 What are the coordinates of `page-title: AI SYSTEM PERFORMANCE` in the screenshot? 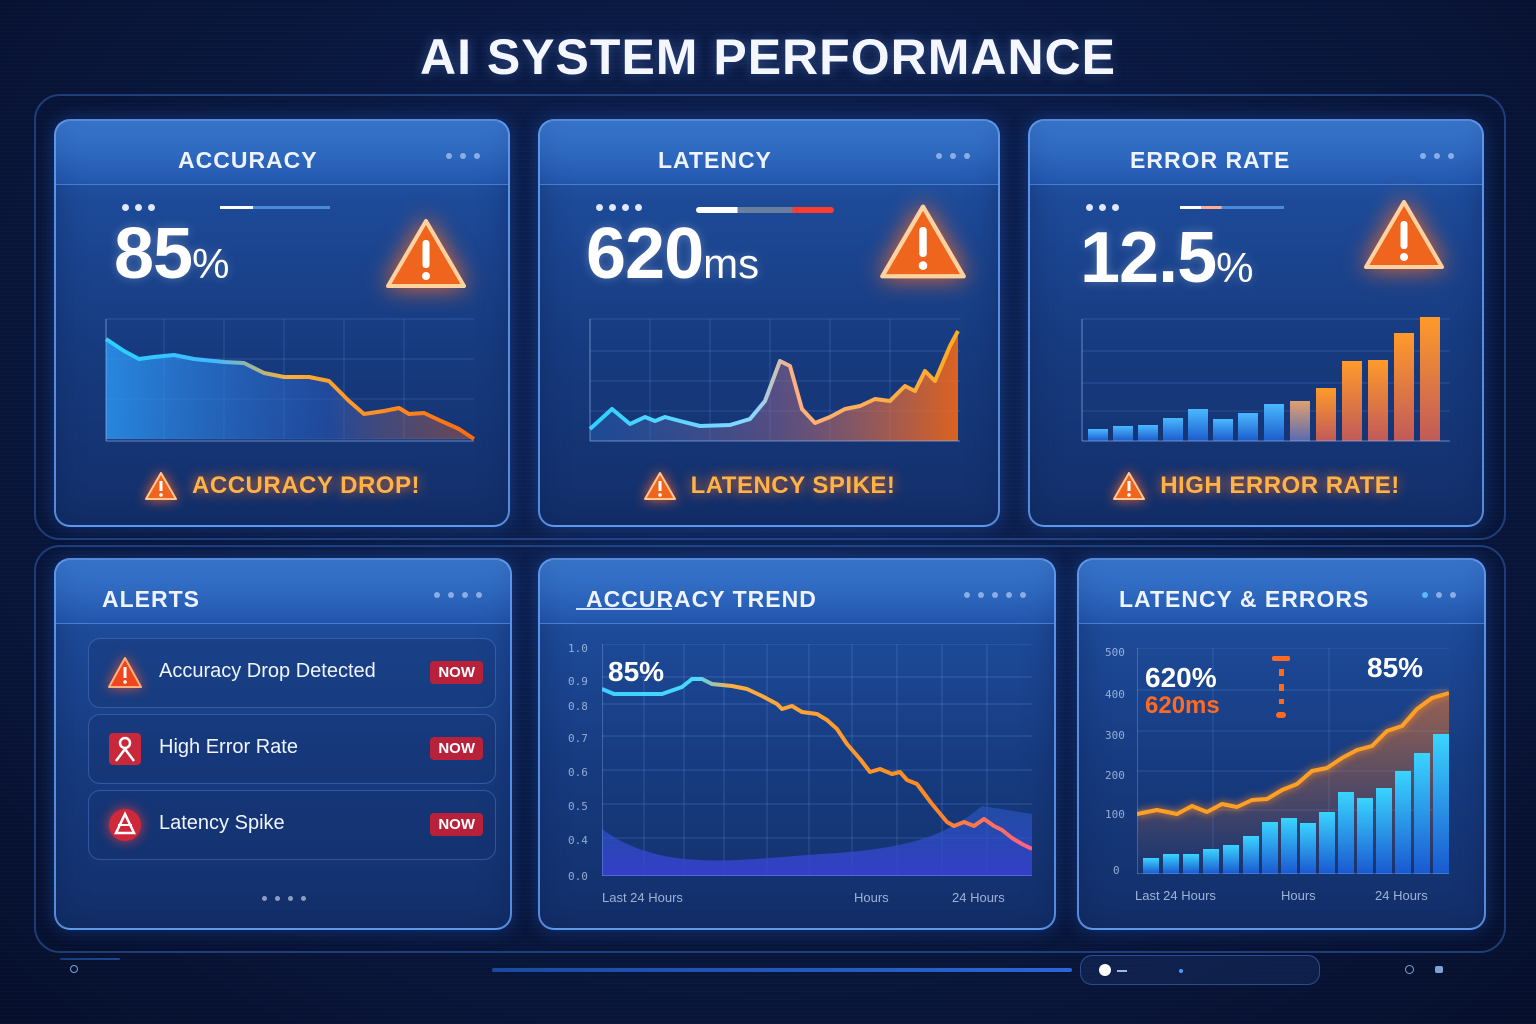 It's located at (768, 57).